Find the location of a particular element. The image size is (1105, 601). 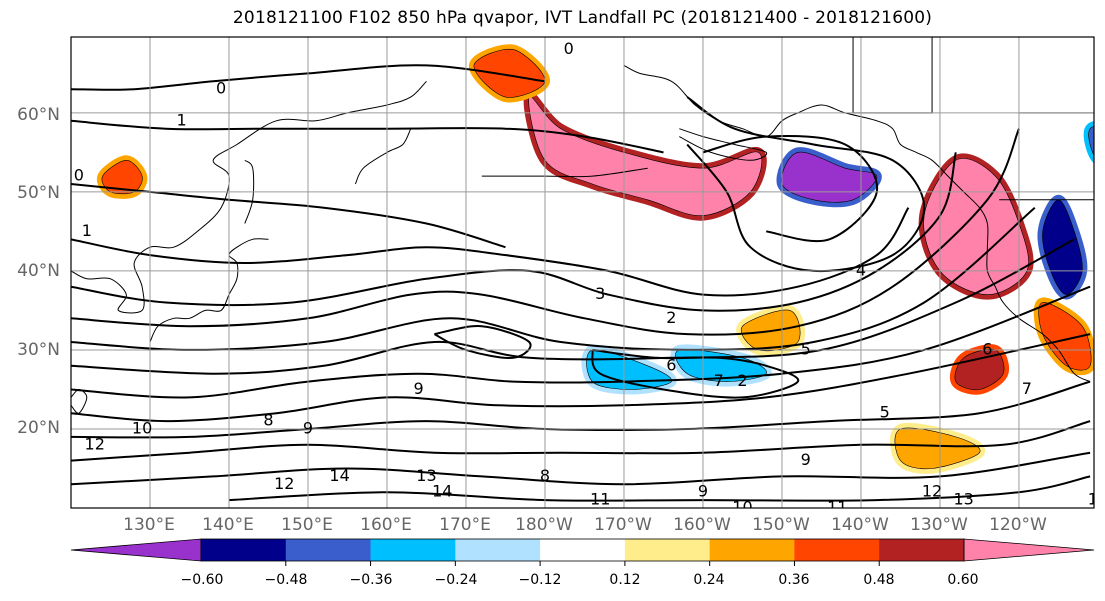

lon-label-170e: 170°E is located at coordinates (465, 525).